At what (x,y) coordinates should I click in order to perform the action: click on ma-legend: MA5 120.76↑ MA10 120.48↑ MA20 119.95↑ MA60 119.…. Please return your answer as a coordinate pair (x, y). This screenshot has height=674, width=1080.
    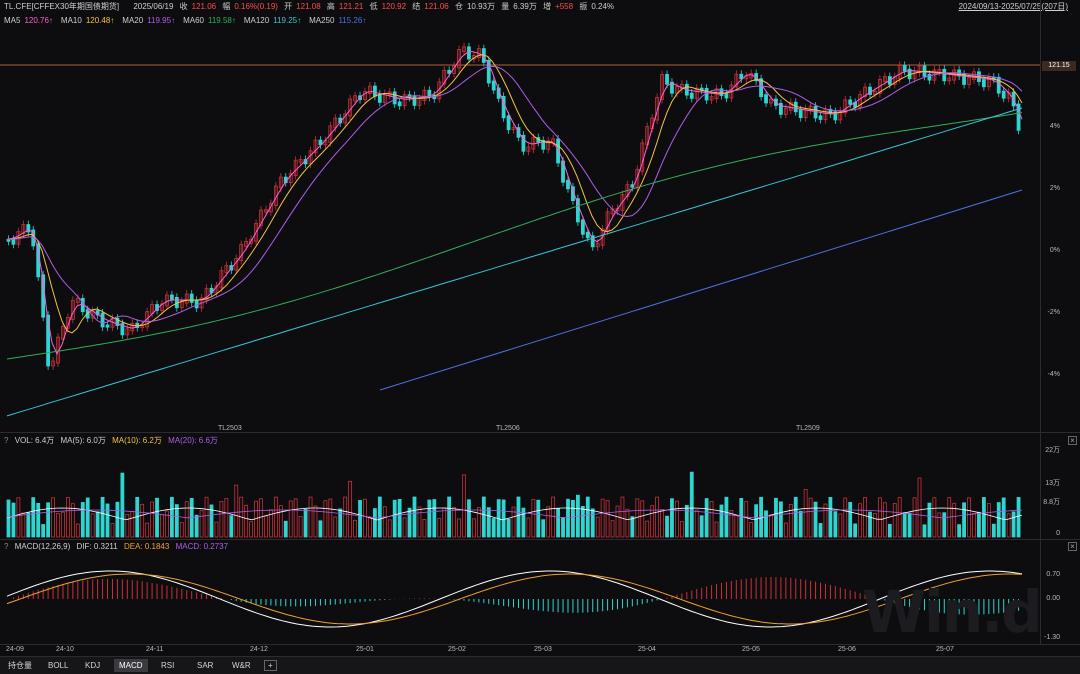
    Looking at the image, I should click on (189, 21).